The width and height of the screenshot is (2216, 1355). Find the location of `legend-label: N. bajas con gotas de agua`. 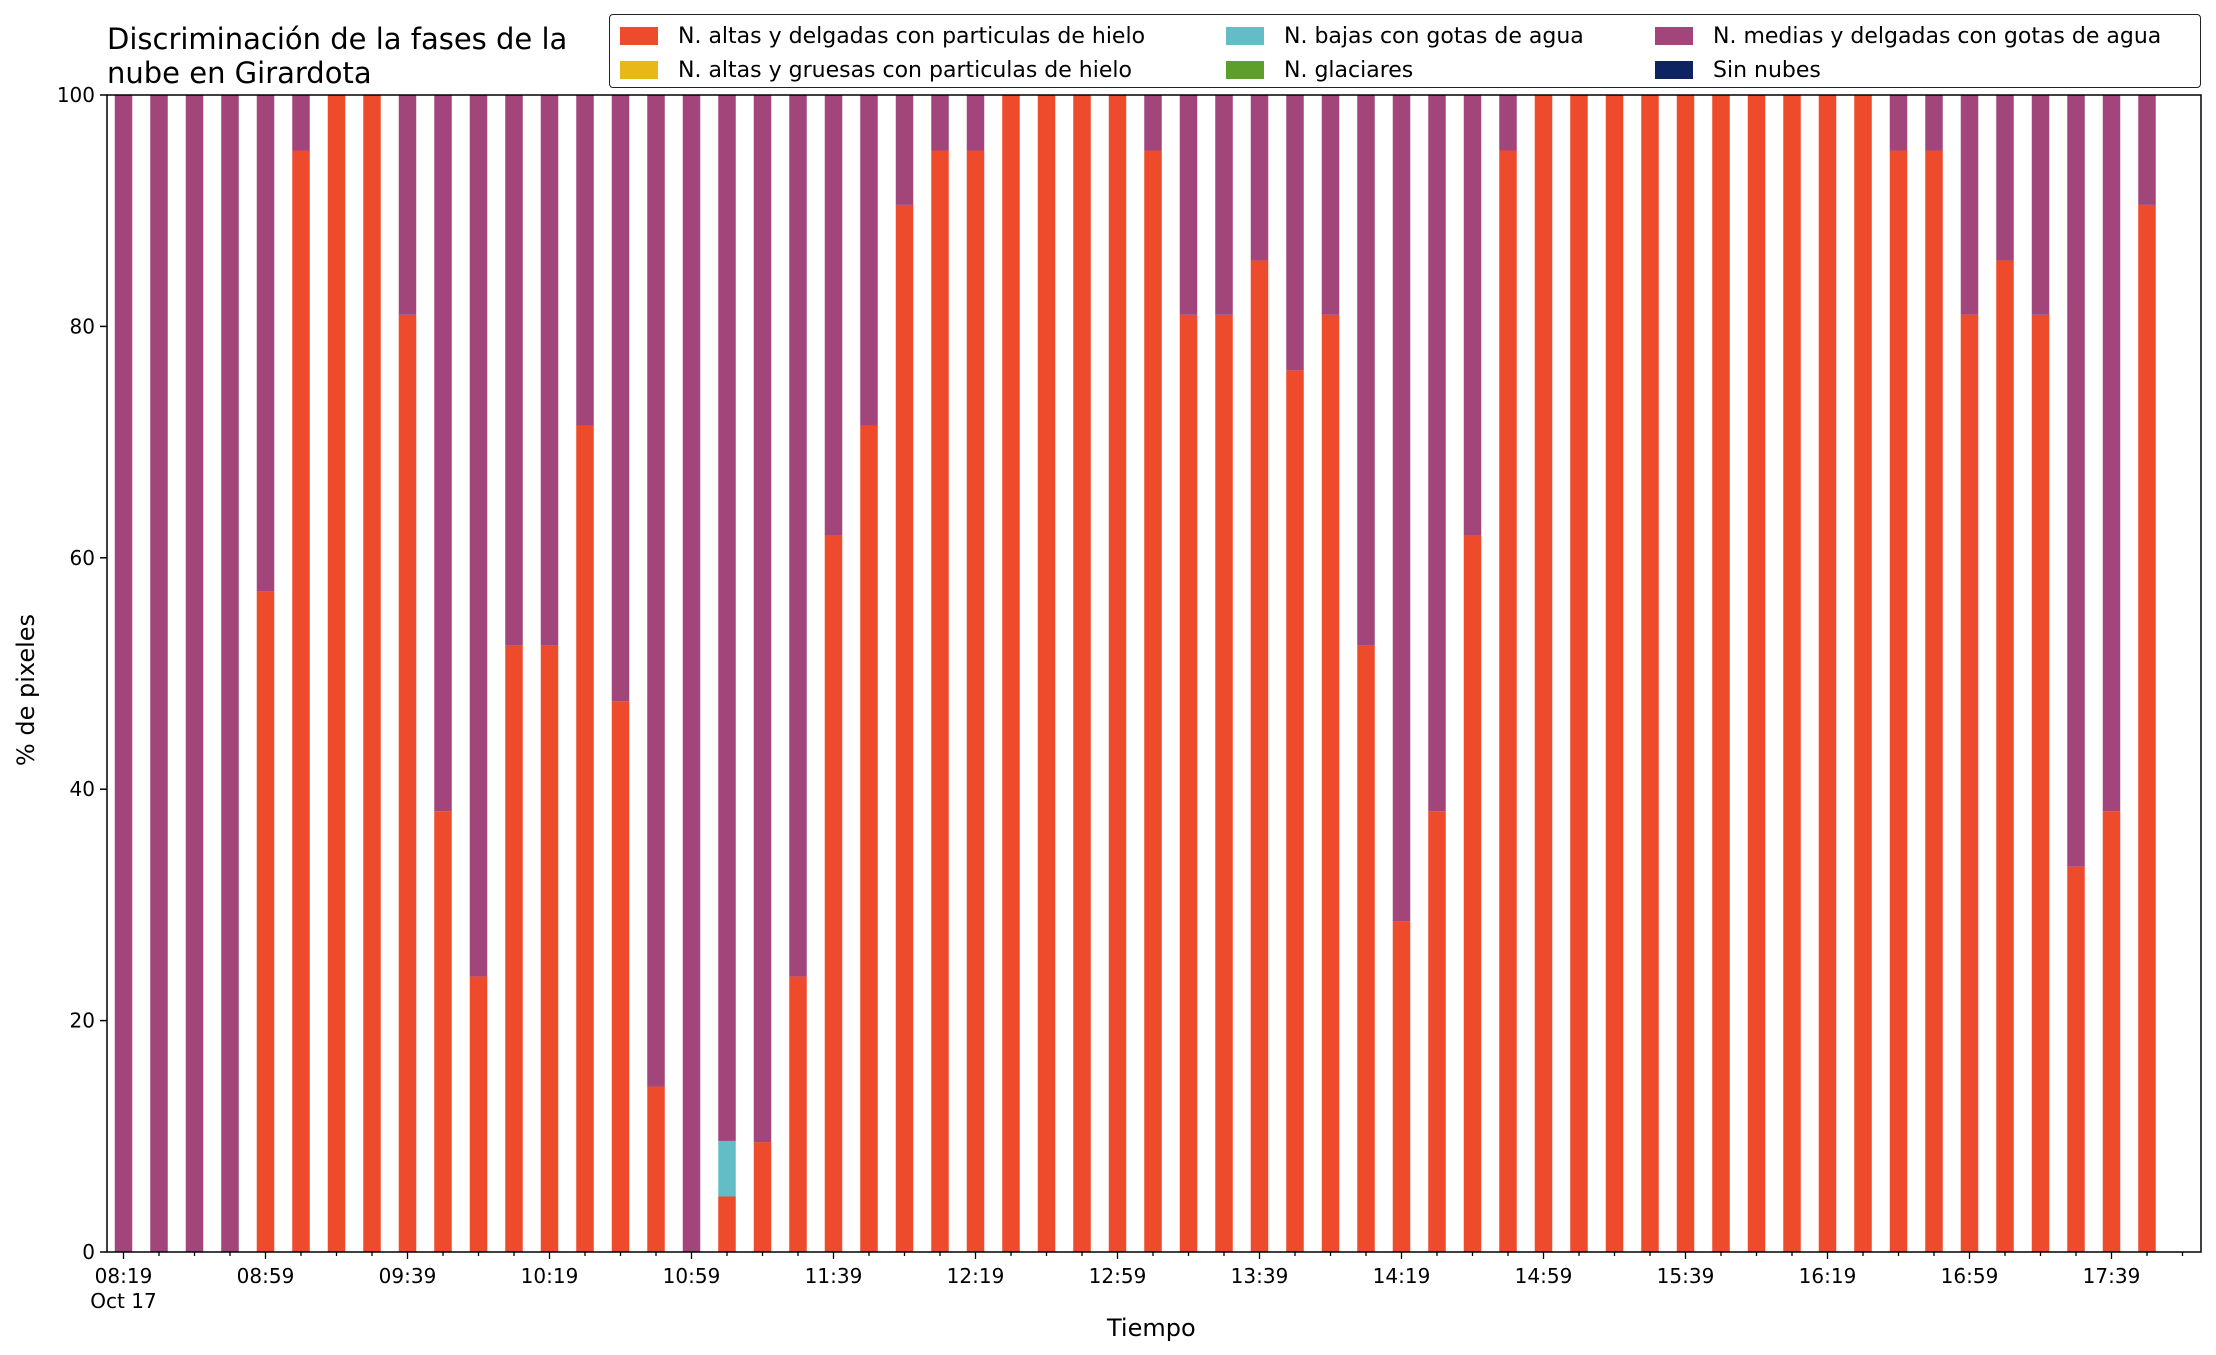

legend-label: N. bajas con gotas de agua is located at coordinates (1434, 36).